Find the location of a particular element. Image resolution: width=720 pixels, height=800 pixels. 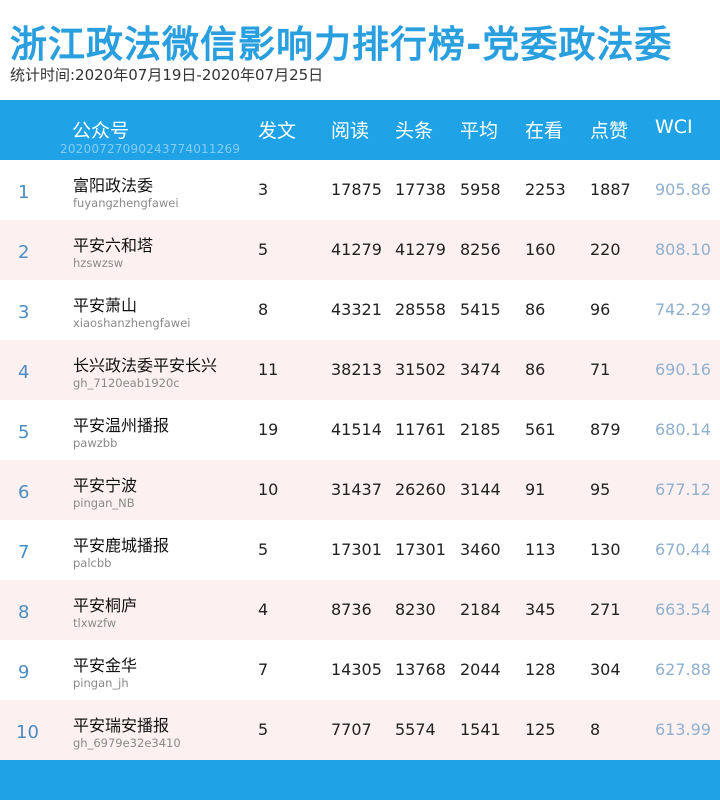

reads-value: 7707 is located at coordinates (351, 729).